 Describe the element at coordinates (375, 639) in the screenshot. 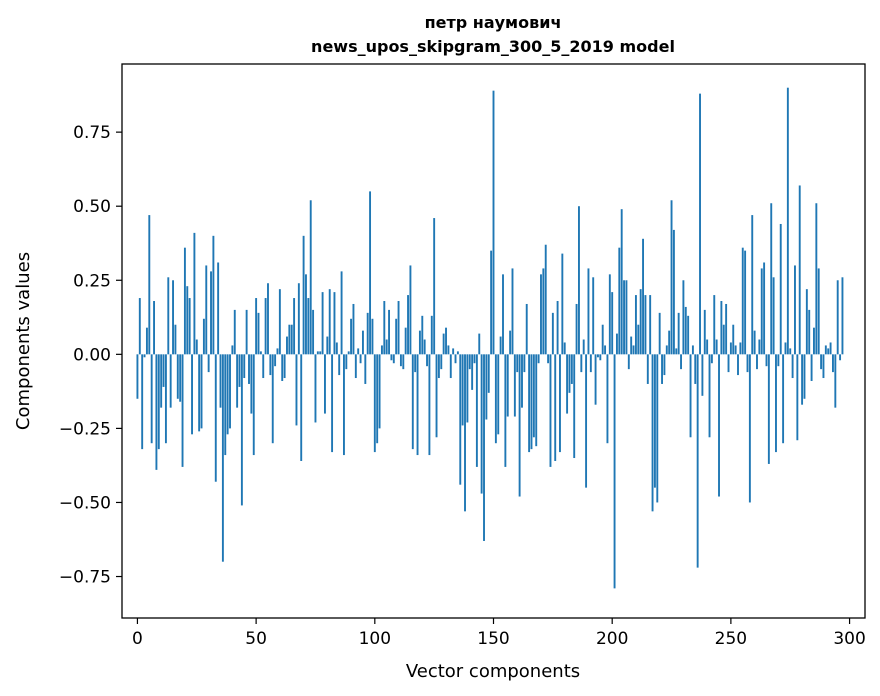

I see `x-tick-label: 100` at that location.